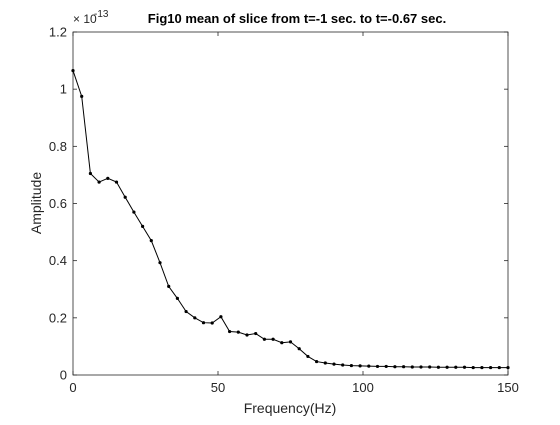 Image resolution: width=560 pixels, height=425 pixels. What do you see at coordinates (58, 32) in the screenshot?
I see `y-tick-label: 1.2` at bounding box center [58, 32].